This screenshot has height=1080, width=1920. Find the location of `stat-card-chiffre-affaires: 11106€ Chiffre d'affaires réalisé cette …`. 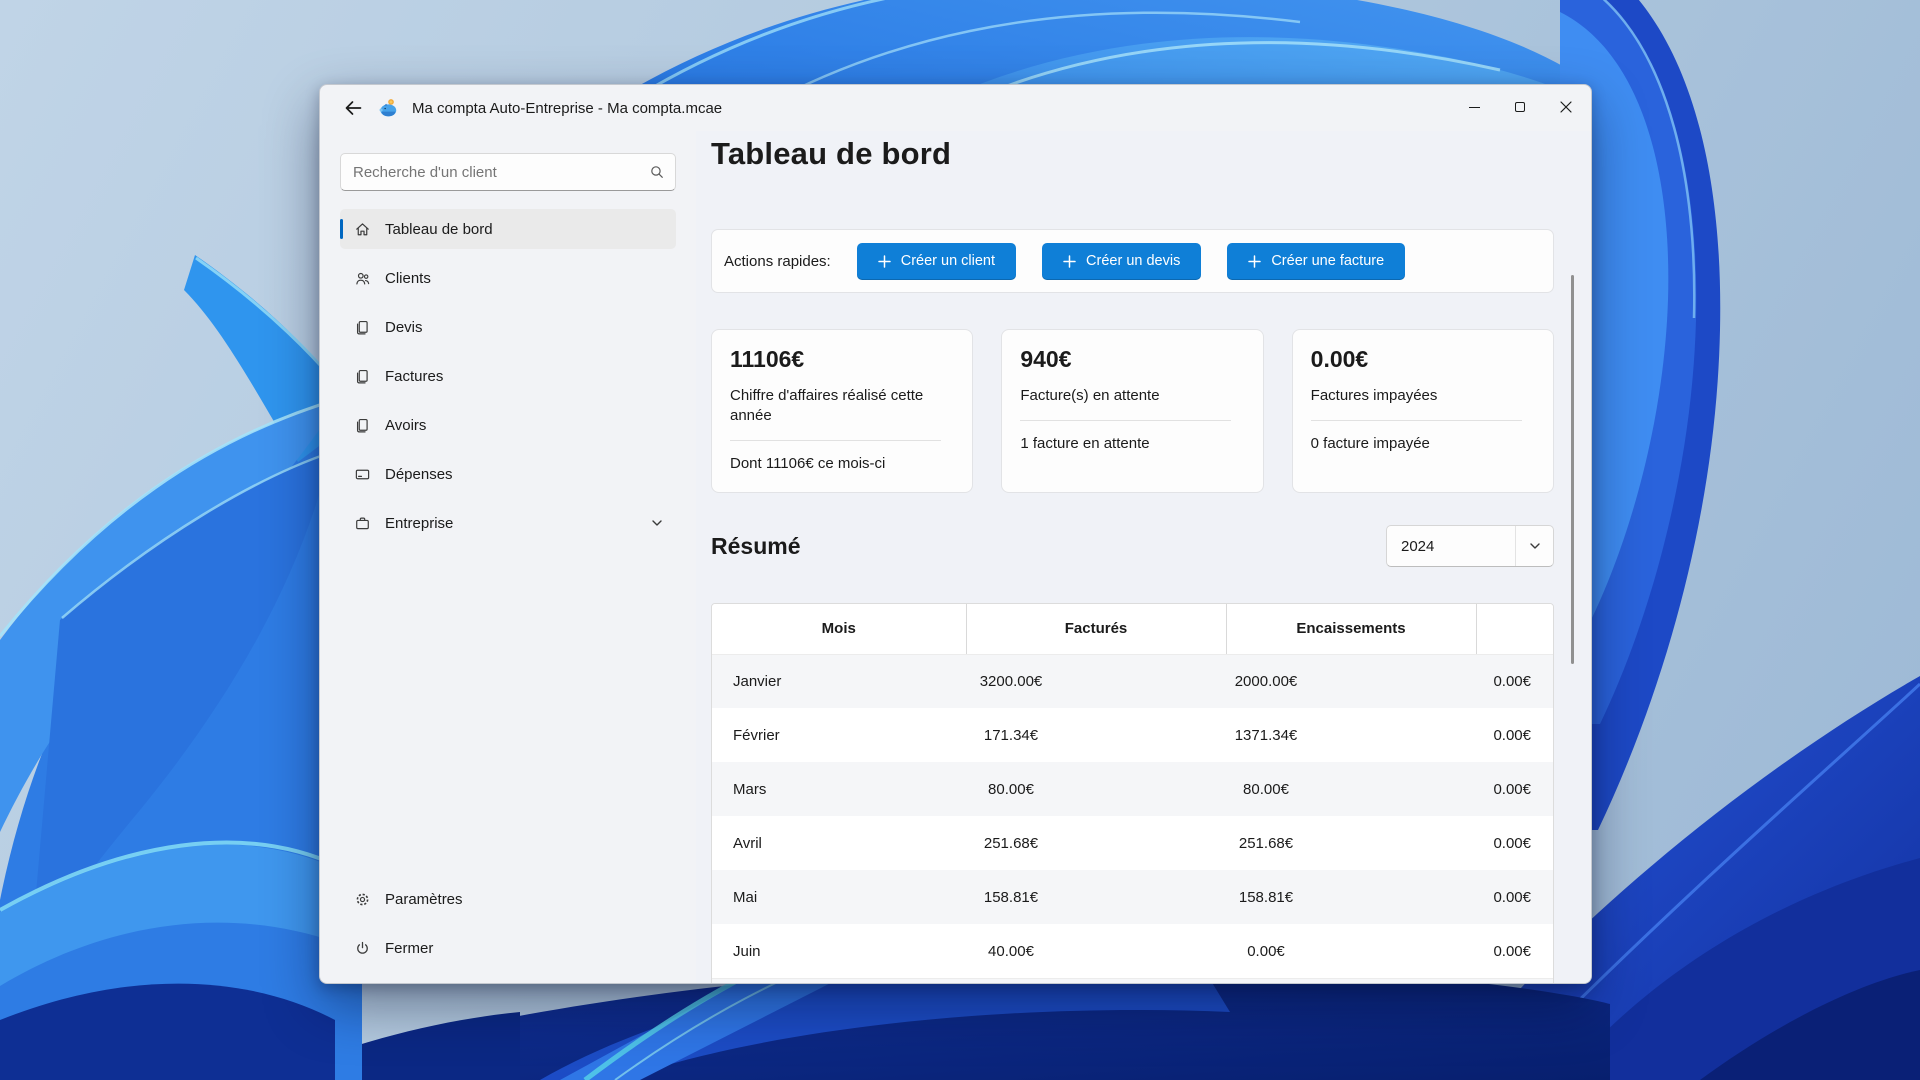

stat-card-chiffre-affaires: 11106€ Chiffre d'affaires réalisé cette … is located at coordinates (842, 411).